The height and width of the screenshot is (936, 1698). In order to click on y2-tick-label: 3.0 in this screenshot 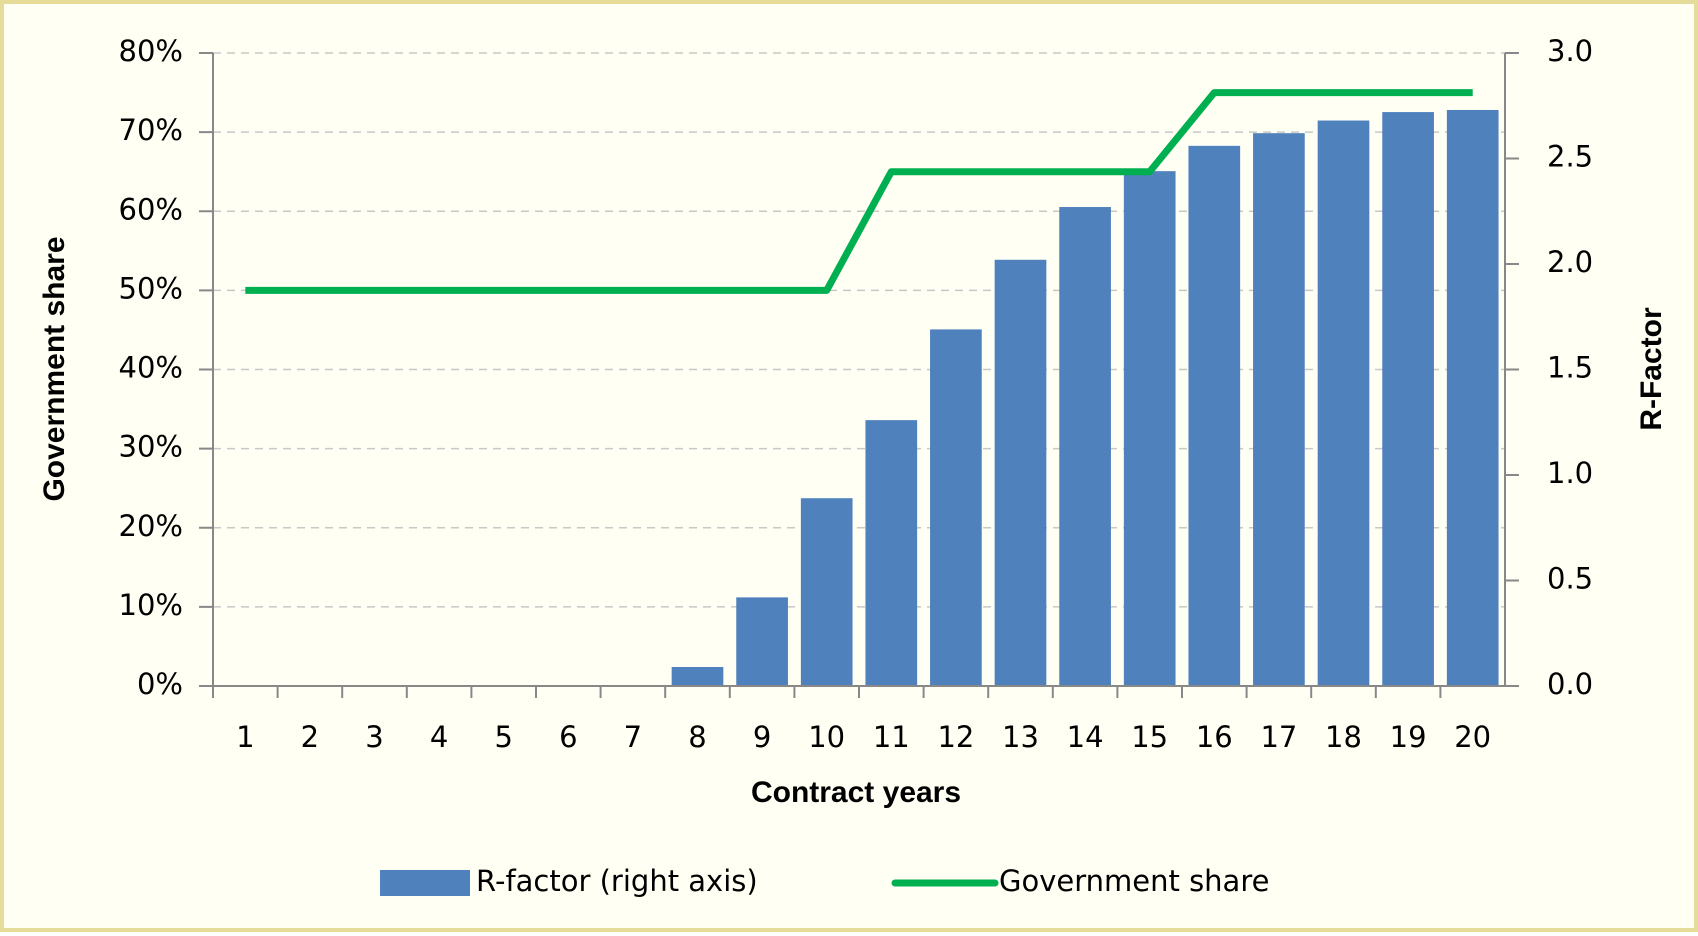, I will do `click(1570, 51)`.